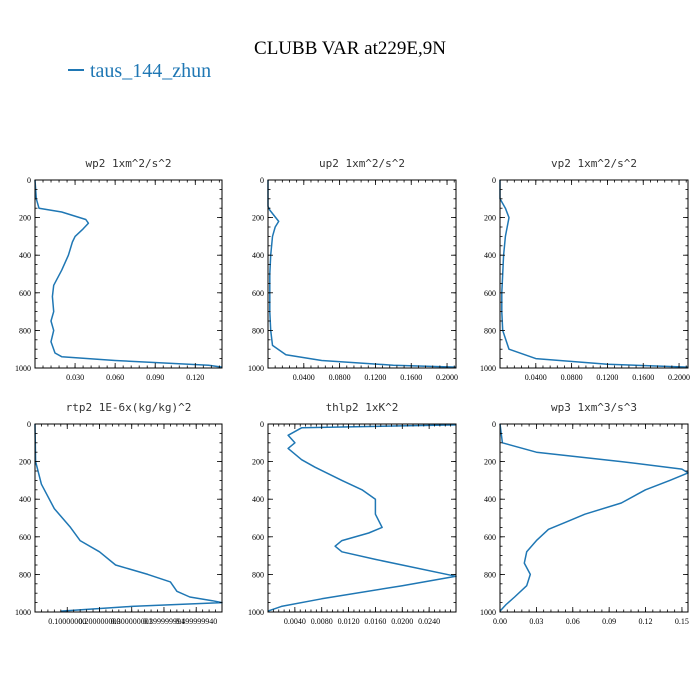 The width and height of the screenshot is (700, 700). What do you see at coordinates (164, 621) in the screenshot?
I see `x-tick-label: 0.399999991` at bounding box center [164, 621].